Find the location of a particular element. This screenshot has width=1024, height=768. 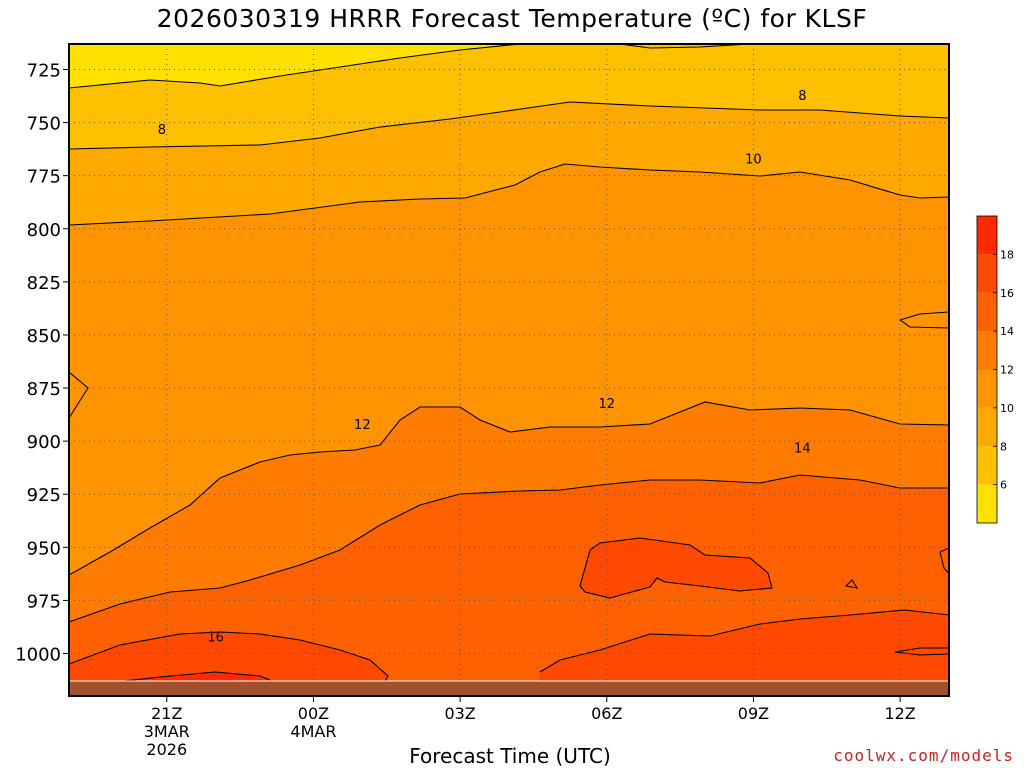

y-tick-label: 975 is located at coordinates (44, 601).